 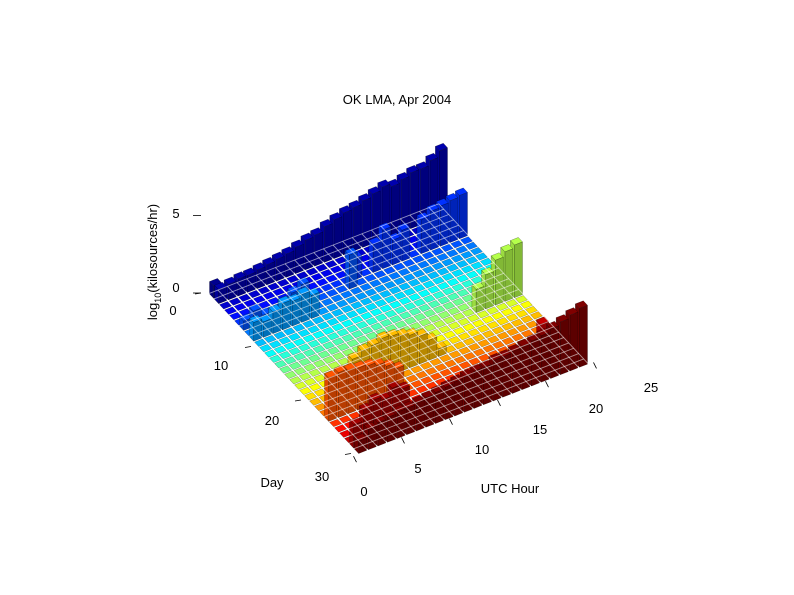 What do you see at coordinates (158, 298) in the screenshot?
I see `z-axis-label-sub: 10` at bounding box center [158, 298].